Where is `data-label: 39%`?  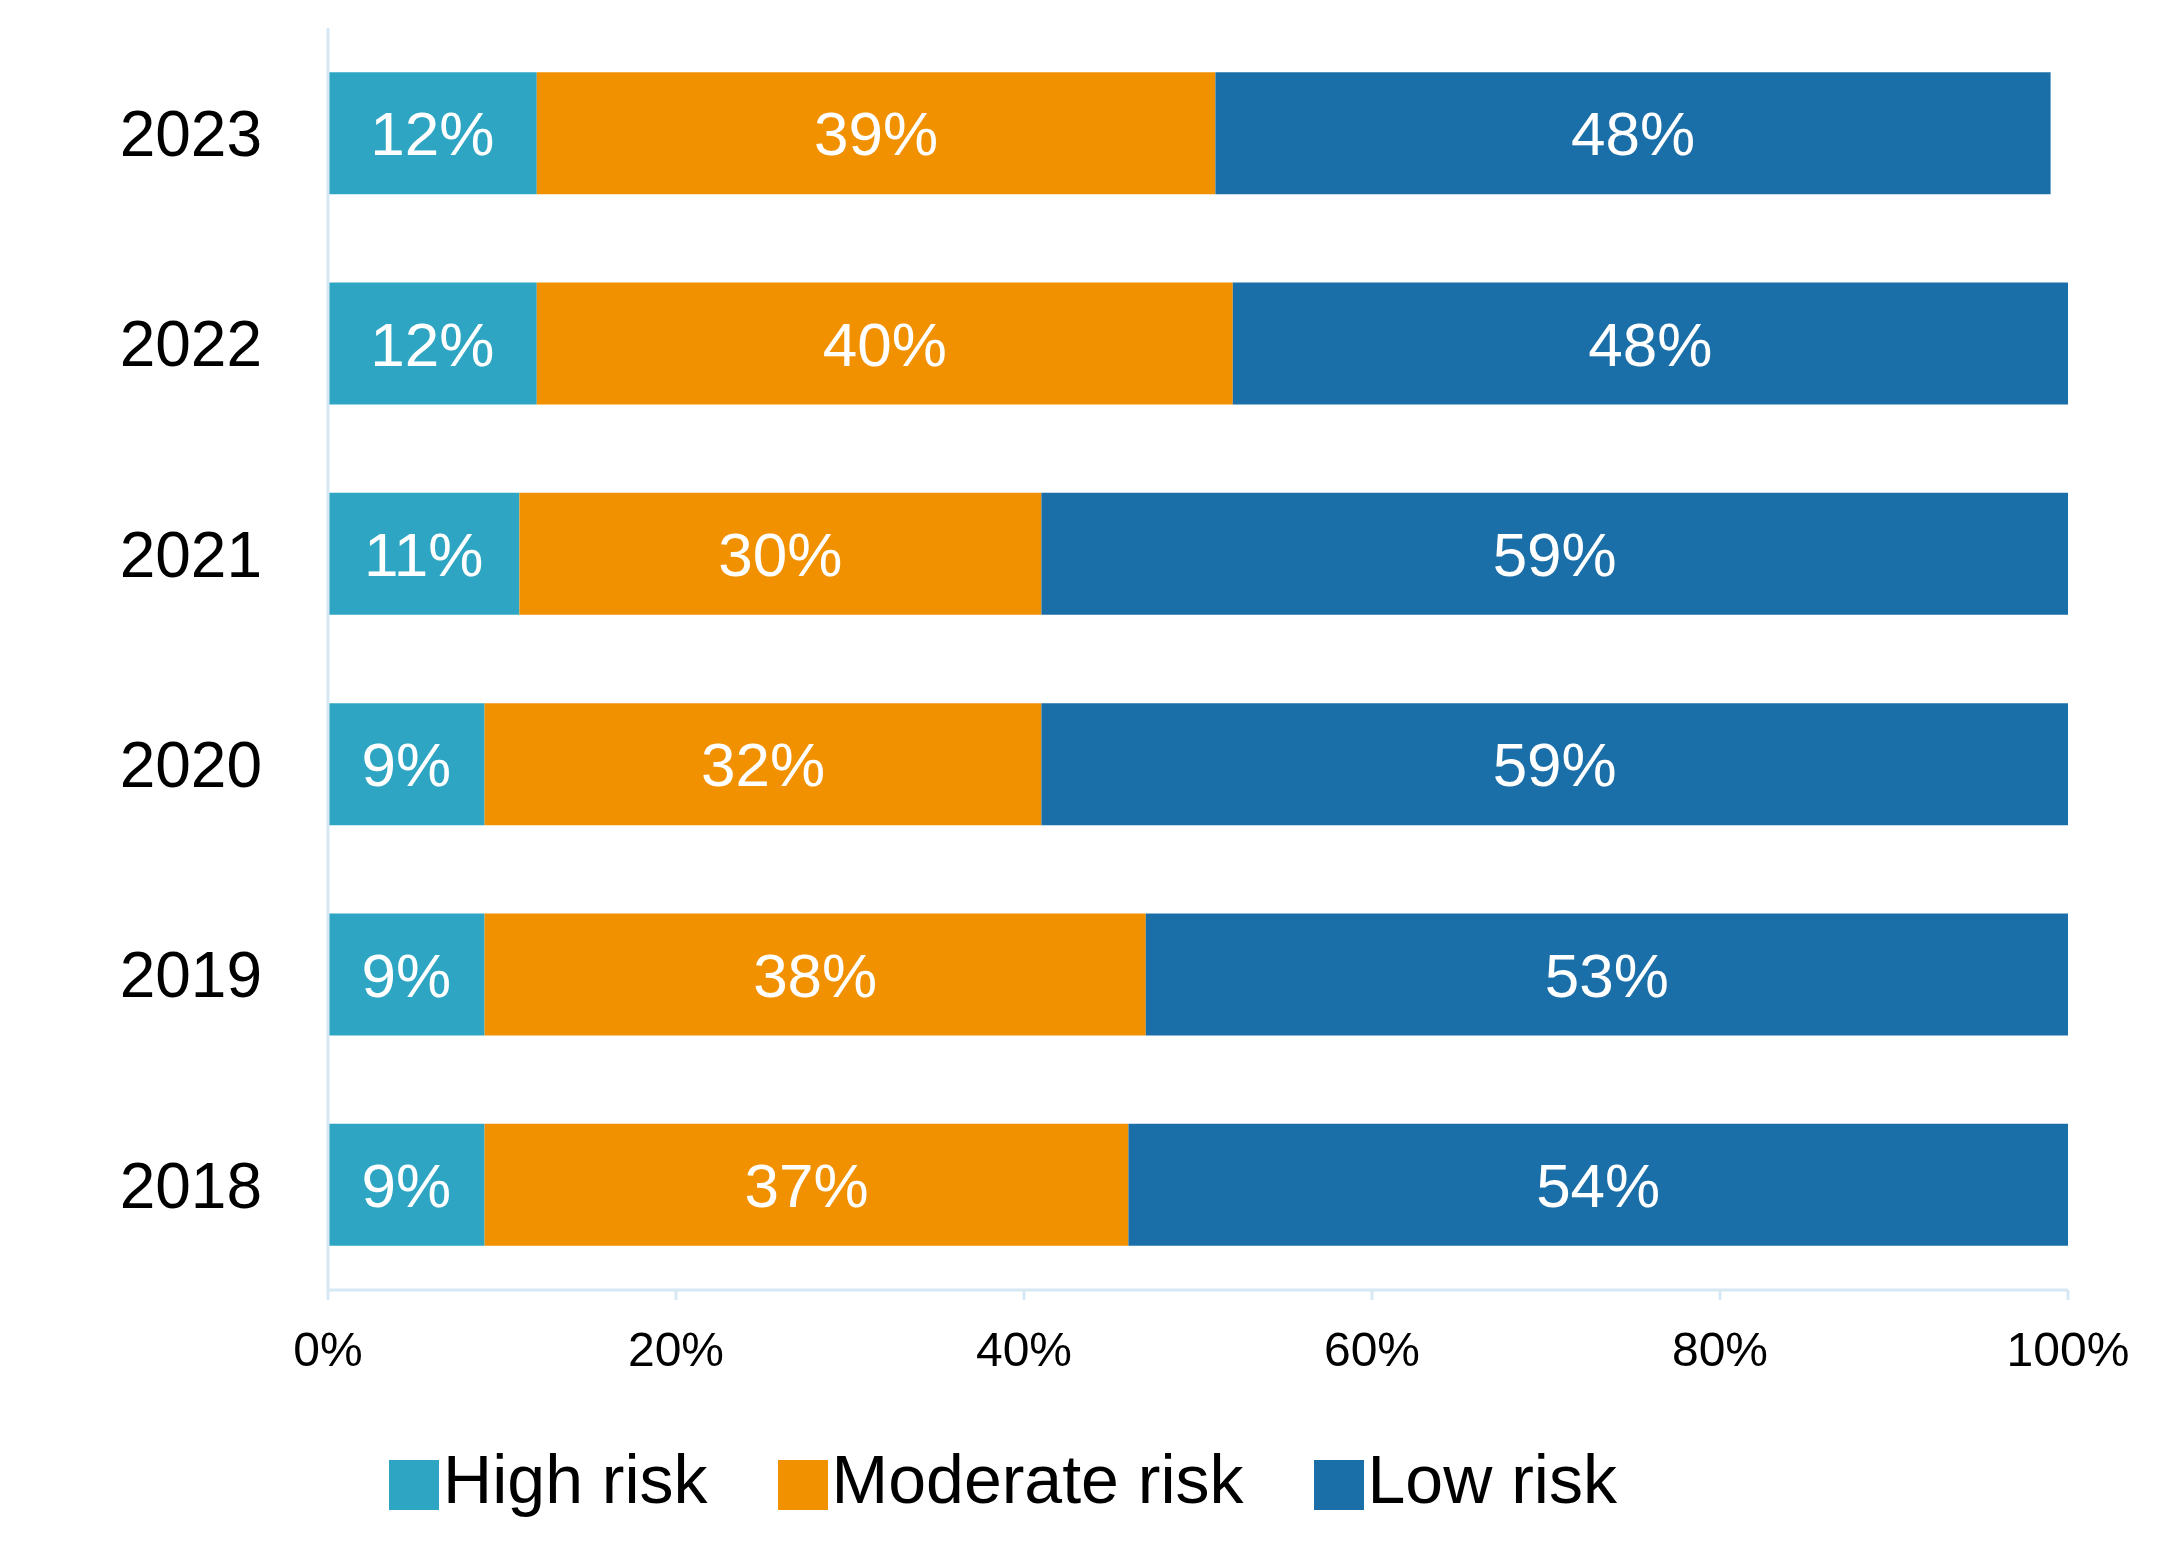 data-label: 39% is located at coordinates (876, 134).